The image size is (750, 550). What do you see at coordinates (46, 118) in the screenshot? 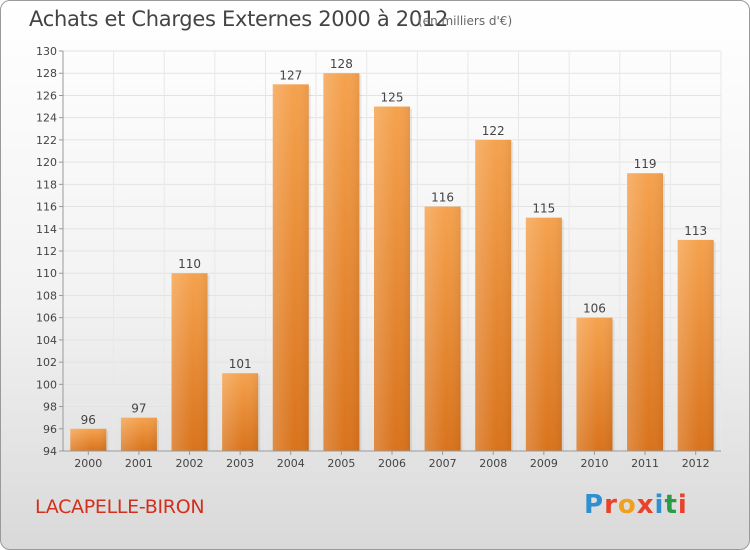
I see `y-tick-label: 124` at bounding box center [46, 118].